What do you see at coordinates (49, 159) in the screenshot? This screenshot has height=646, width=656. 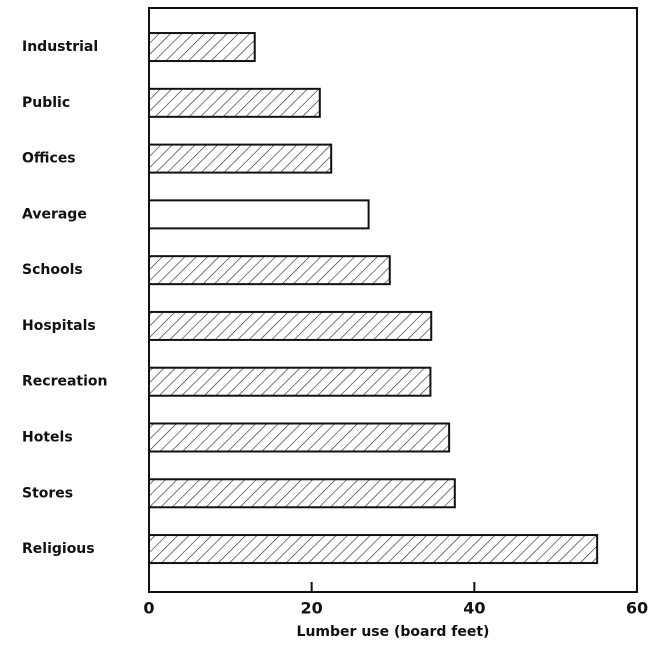 I see `y-tick-label: Offices` at bounding box center [49, 159].